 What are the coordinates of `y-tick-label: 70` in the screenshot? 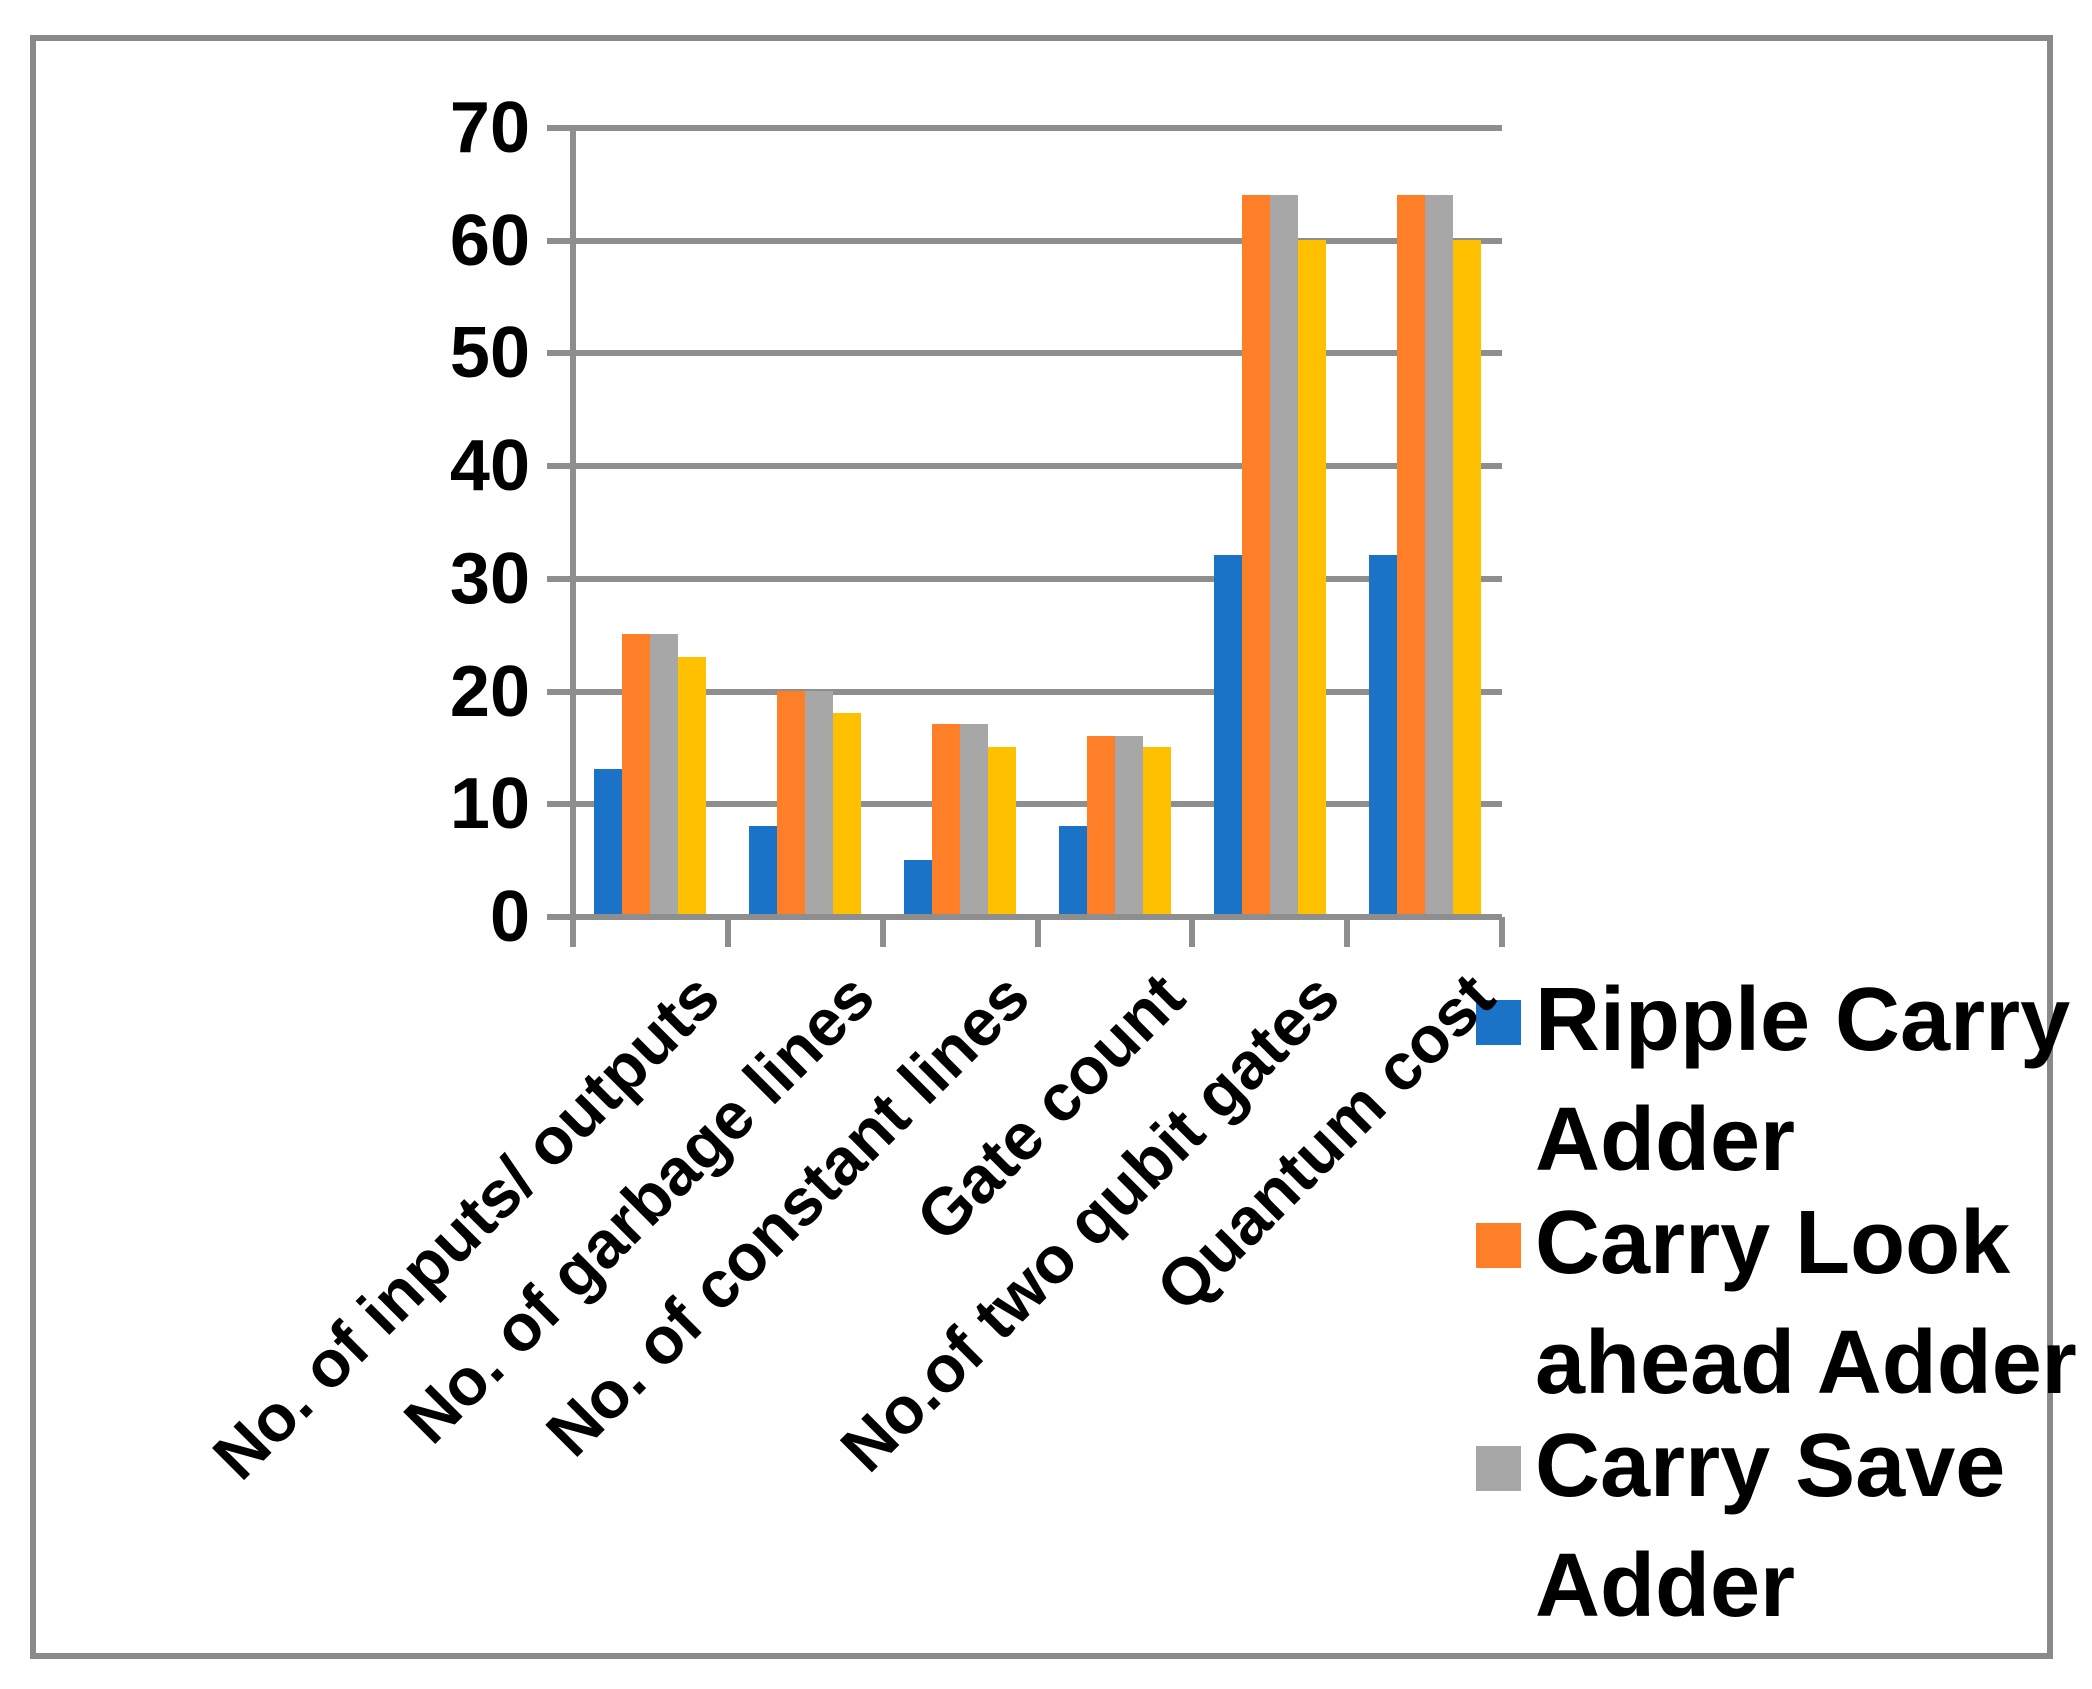 It's located at (489, 128).